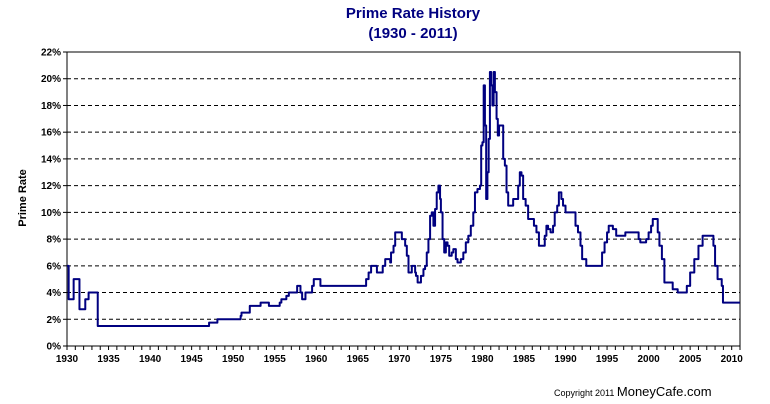  I want to click on brand-name: MoneyCafe.com, so click(664, 391).